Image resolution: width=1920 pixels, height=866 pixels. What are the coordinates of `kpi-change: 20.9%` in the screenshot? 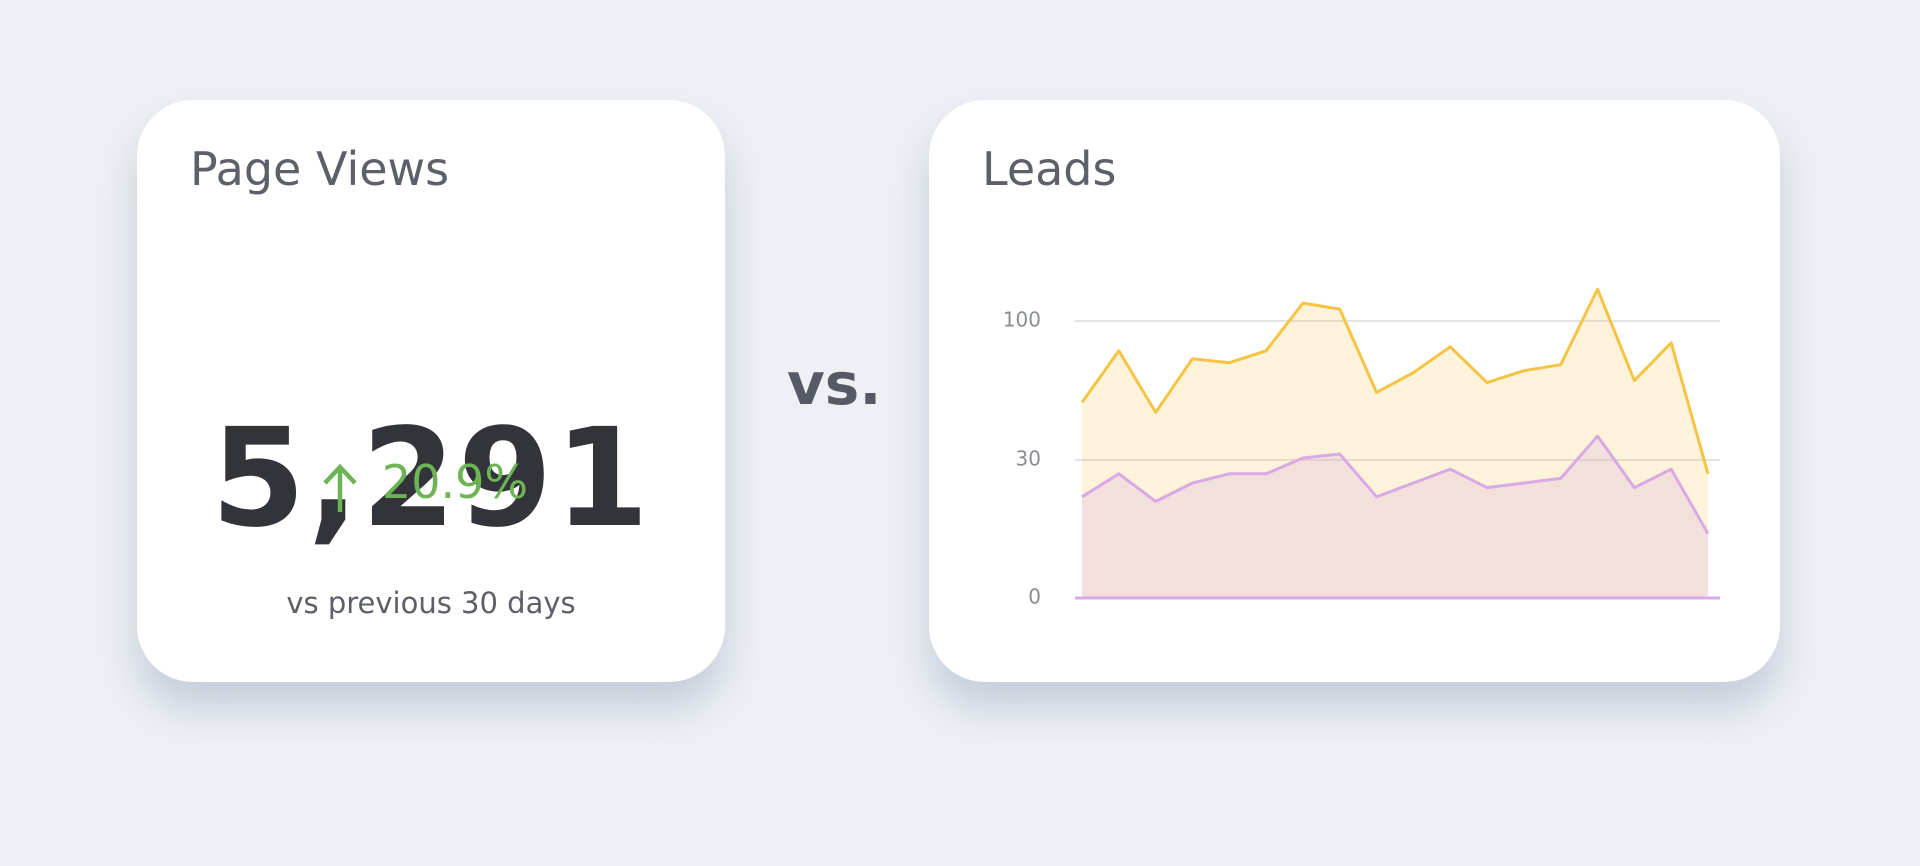 It's located at (455, 482).